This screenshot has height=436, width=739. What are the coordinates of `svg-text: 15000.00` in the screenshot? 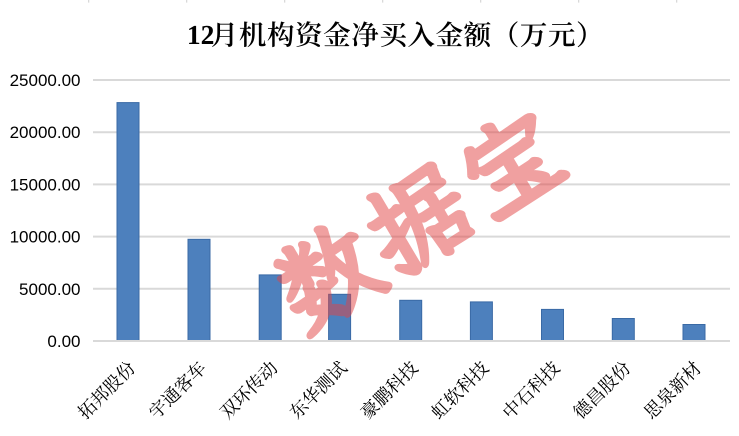 It's located at (45, 184).